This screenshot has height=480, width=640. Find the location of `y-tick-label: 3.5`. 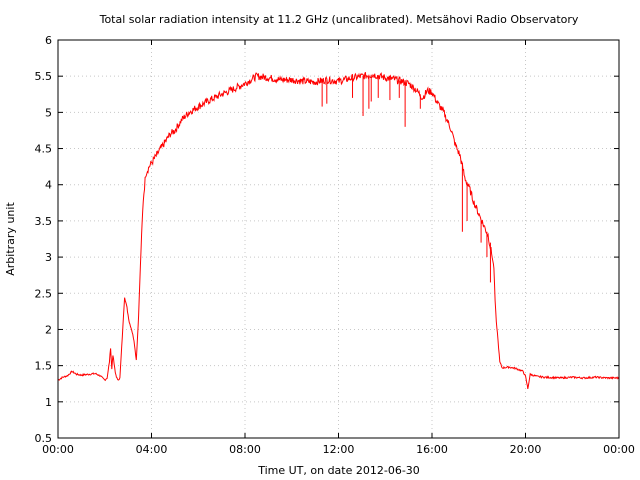

y-tick-label: 3.5 is located at coordinates (44, 221).